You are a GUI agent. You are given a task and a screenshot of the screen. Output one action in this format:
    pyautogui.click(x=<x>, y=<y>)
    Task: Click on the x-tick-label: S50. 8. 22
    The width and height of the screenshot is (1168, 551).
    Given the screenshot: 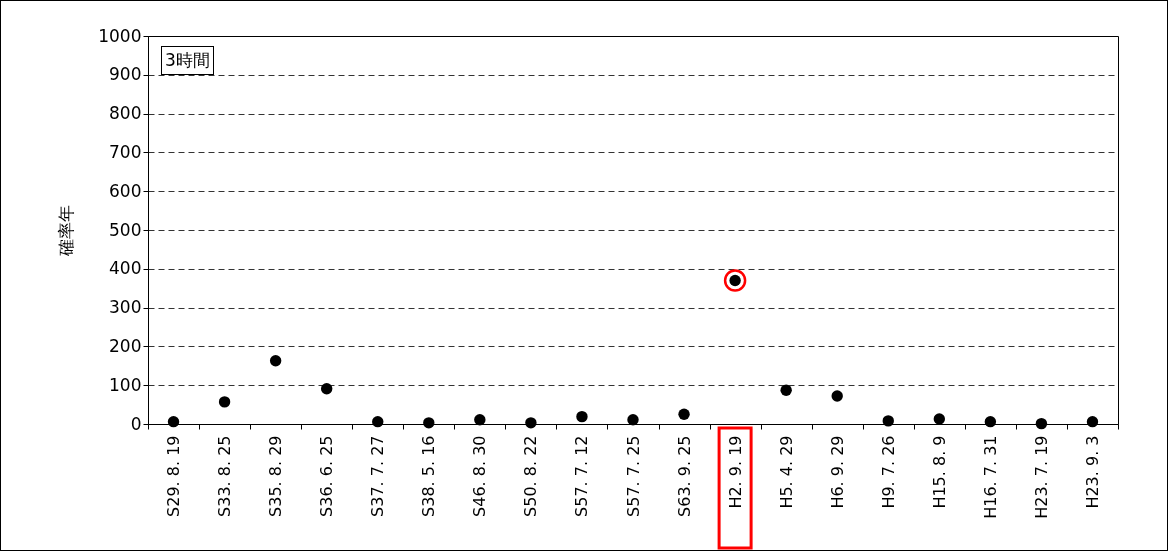 What is the action you would take?
    pyautogui.click(x=531, y=476)
    